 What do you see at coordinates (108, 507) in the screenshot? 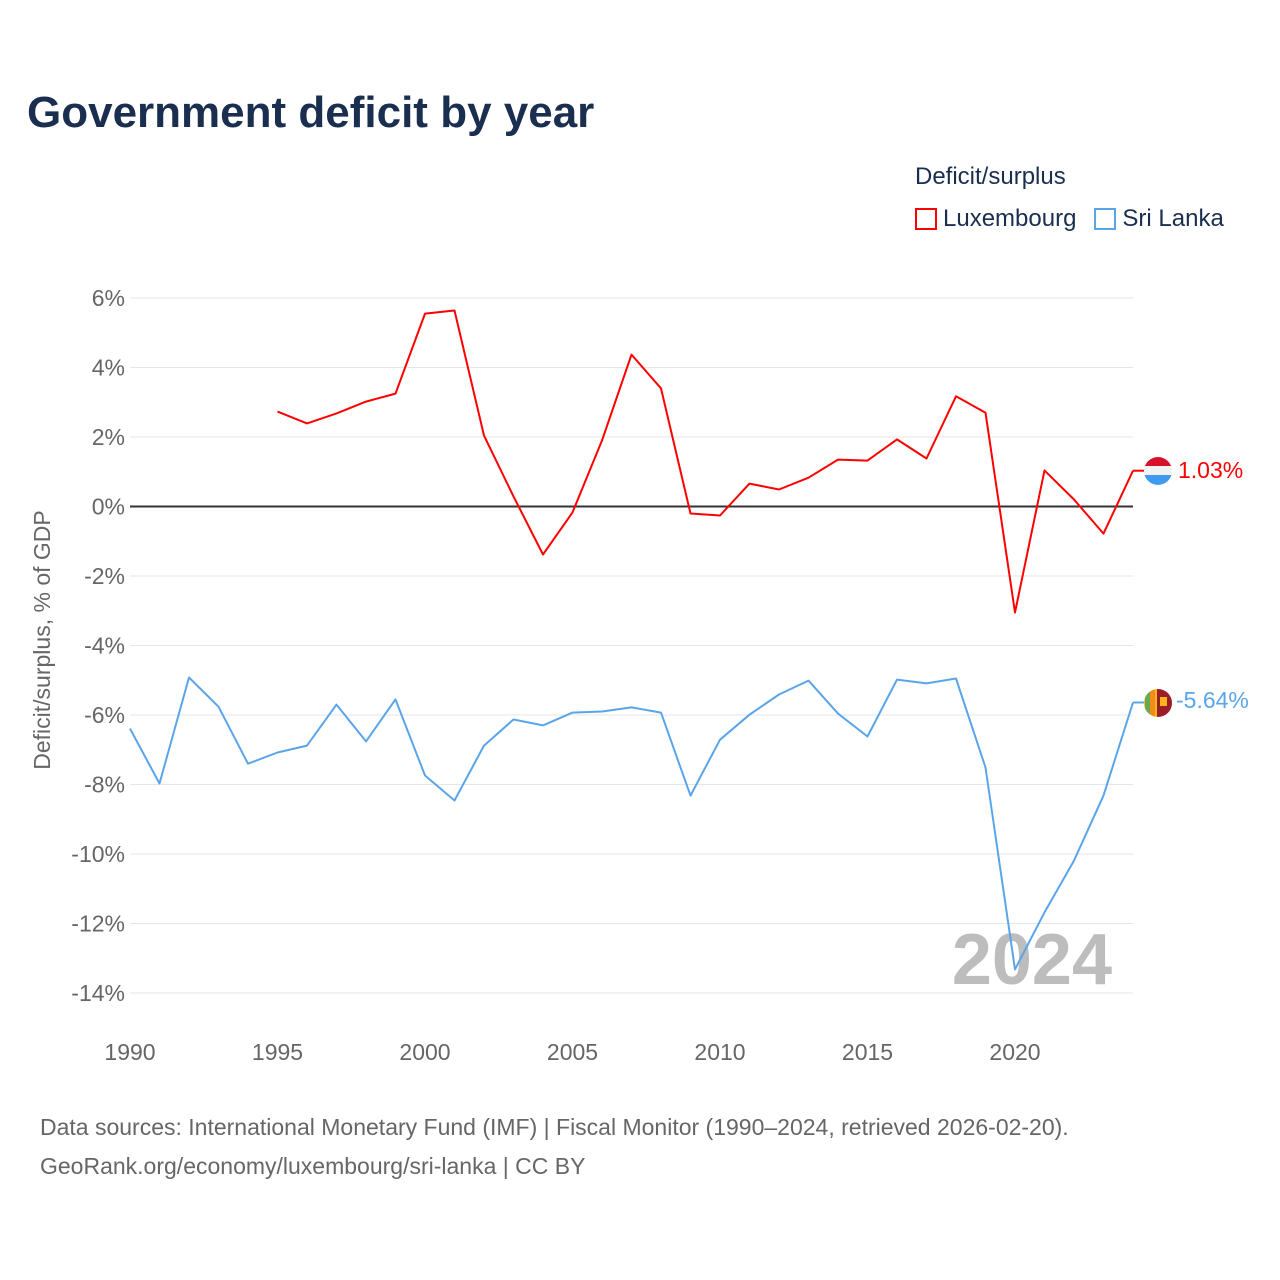
I see `y-tick-label: 0%` at bounding box center [108, 507].